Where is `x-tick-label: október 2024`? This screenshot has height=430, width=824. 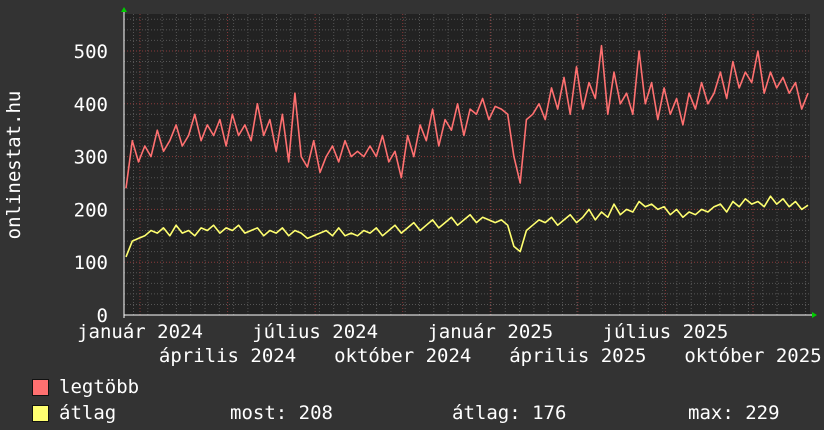 x-tick-label: október 2024 is located at coordinates (402, 356).